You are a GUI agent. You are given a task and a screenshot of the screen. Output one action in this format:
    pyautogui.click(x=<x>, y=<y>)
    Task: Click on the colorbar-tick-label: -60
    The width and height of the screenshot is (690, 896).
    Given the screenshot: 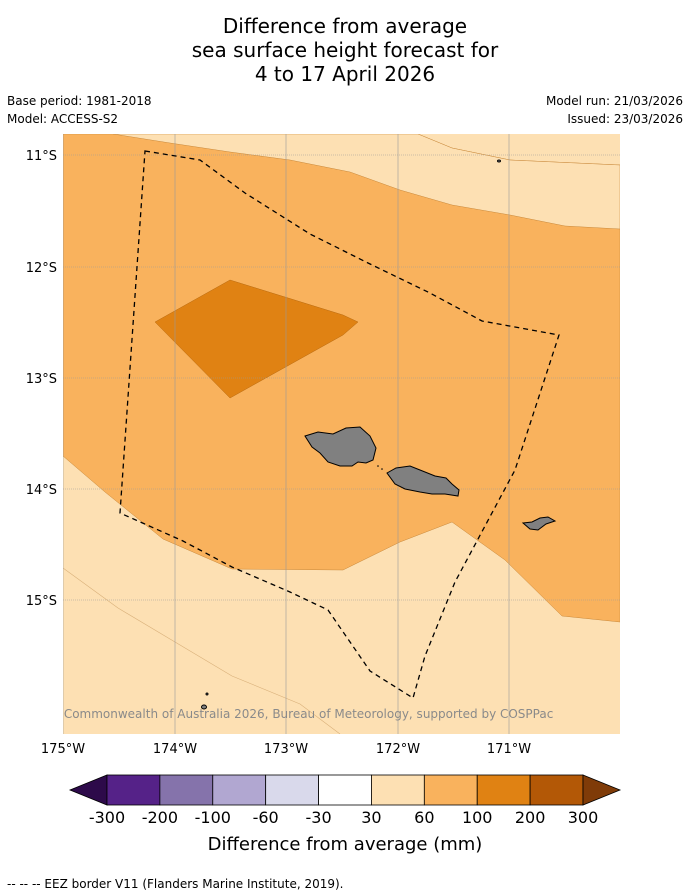 What is the action you would take?
    pyautogui.click(x=266, y=817)
    